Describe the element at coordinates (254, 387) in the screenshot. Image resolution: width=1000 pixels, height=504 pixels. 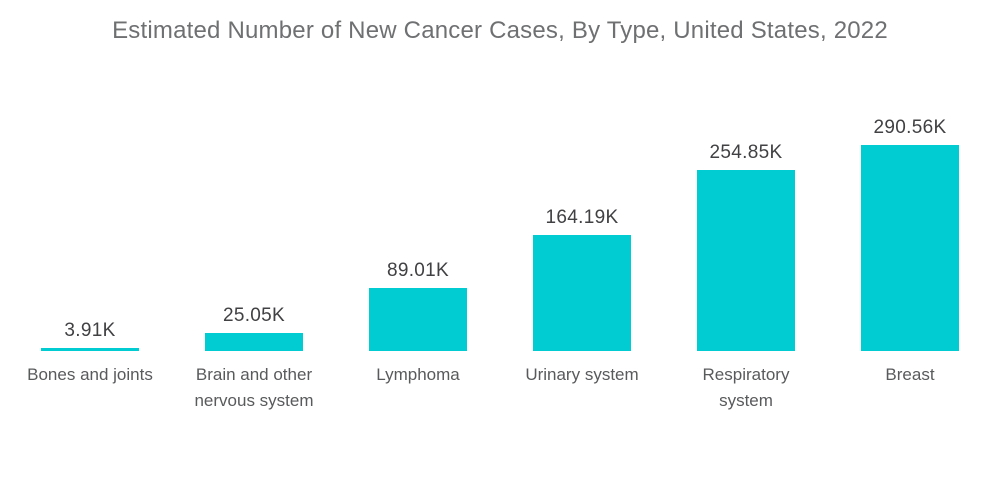
I see `bar-category-label: Brain and other nervous system` at that location.